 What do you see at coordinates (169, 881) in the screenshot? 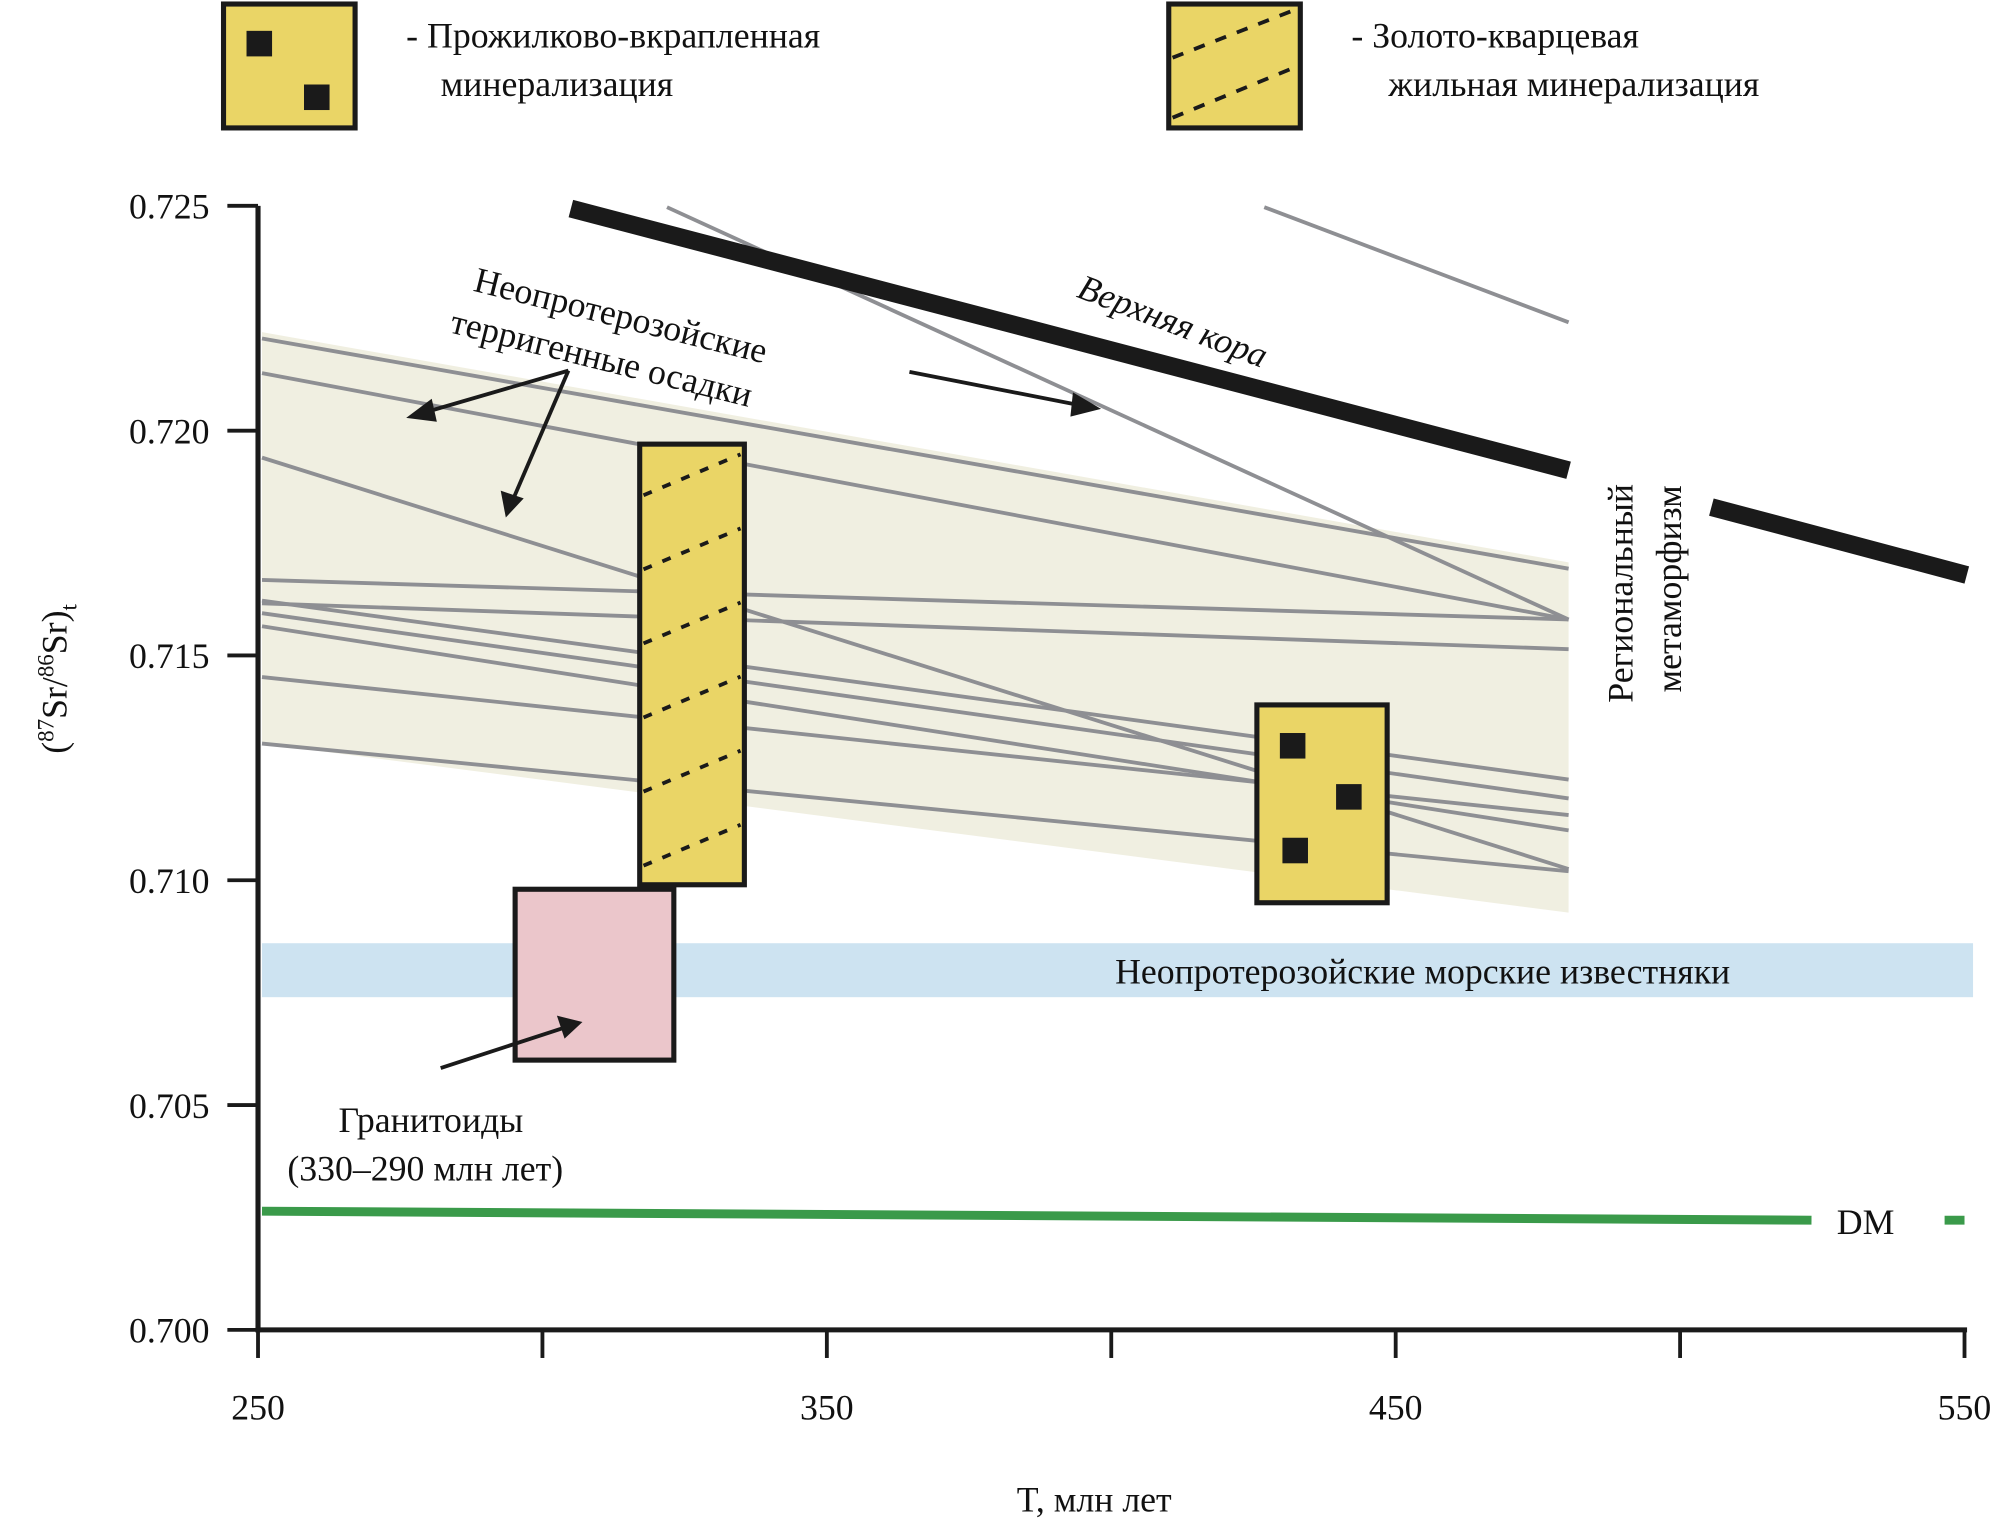
I see `y-tick-label: 0.710` at bounding box center [169, 881].